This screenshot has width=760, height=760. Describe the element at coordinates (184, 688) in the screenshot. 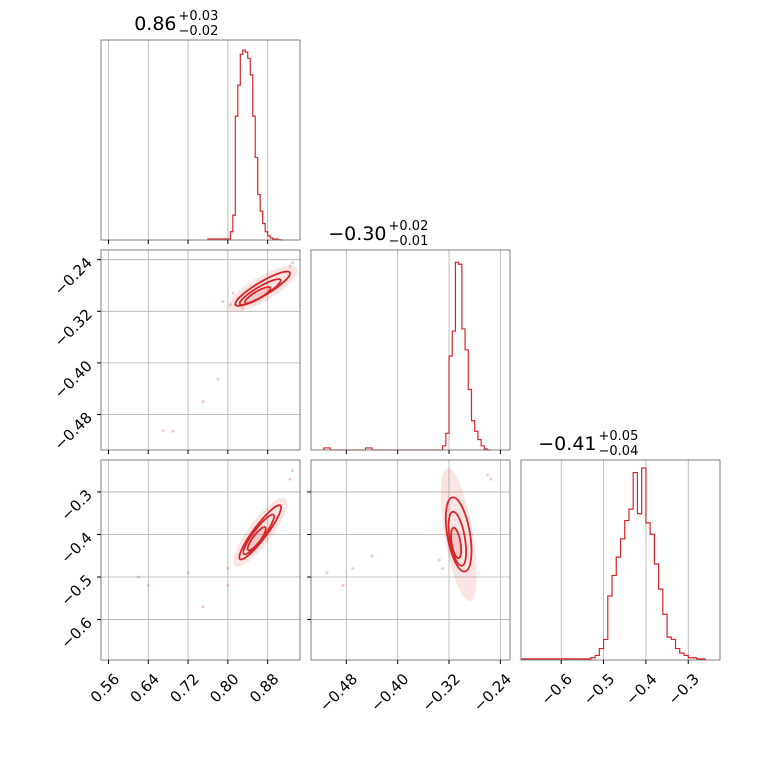

I see `p0-xtick-label: 0.72` at that location.